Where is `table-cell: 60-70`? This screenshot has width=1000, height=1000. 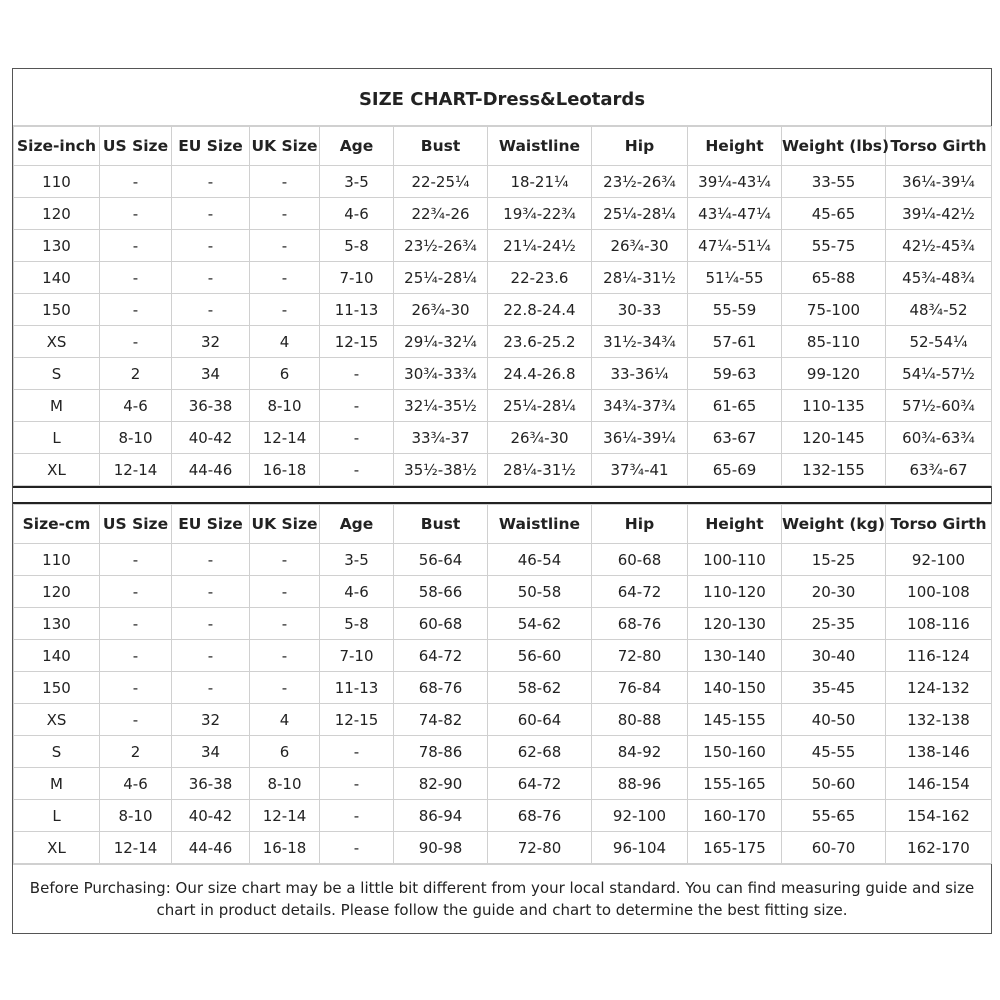 table-cell: 60-70 is located at coordinates (833, 847).